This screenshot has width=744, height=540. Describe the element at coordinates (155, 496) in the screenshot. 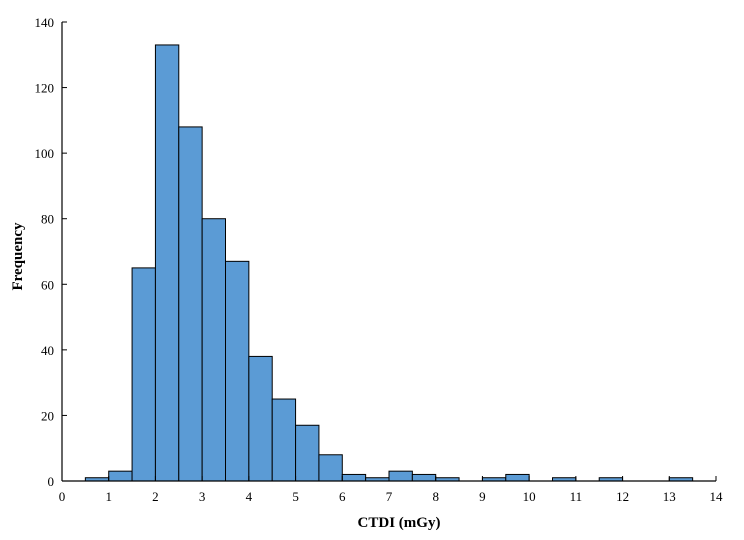

I see `x-tick-label: 2` at that location.